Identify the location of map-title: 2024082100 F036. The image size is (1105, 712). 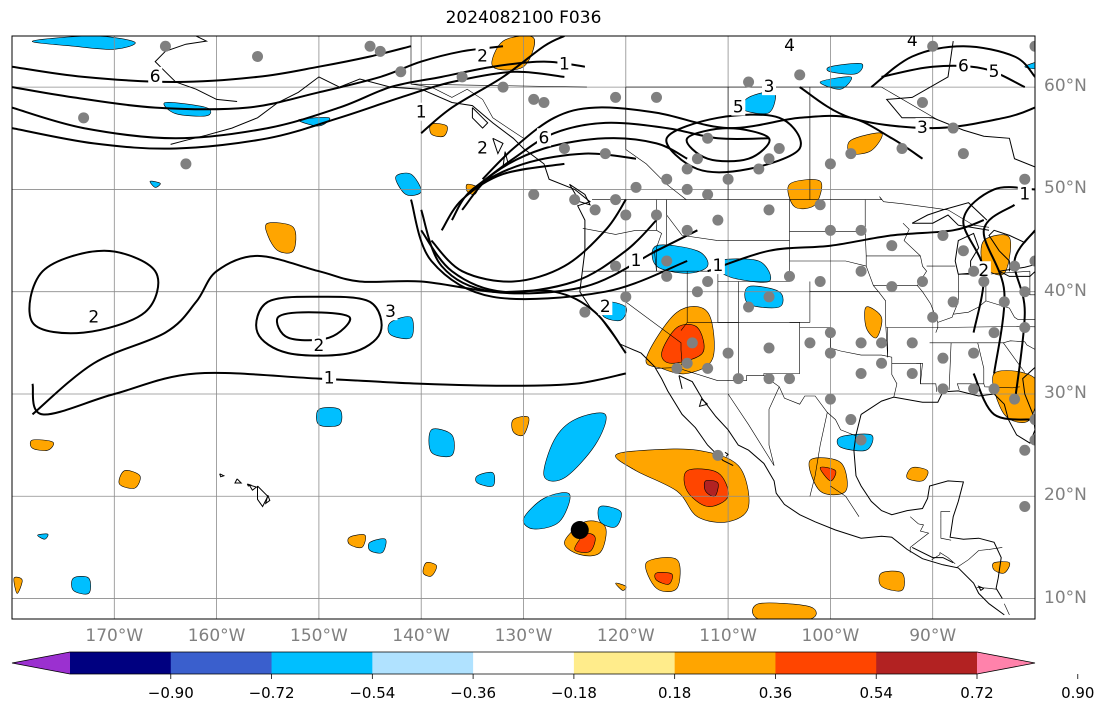
(523, 18).